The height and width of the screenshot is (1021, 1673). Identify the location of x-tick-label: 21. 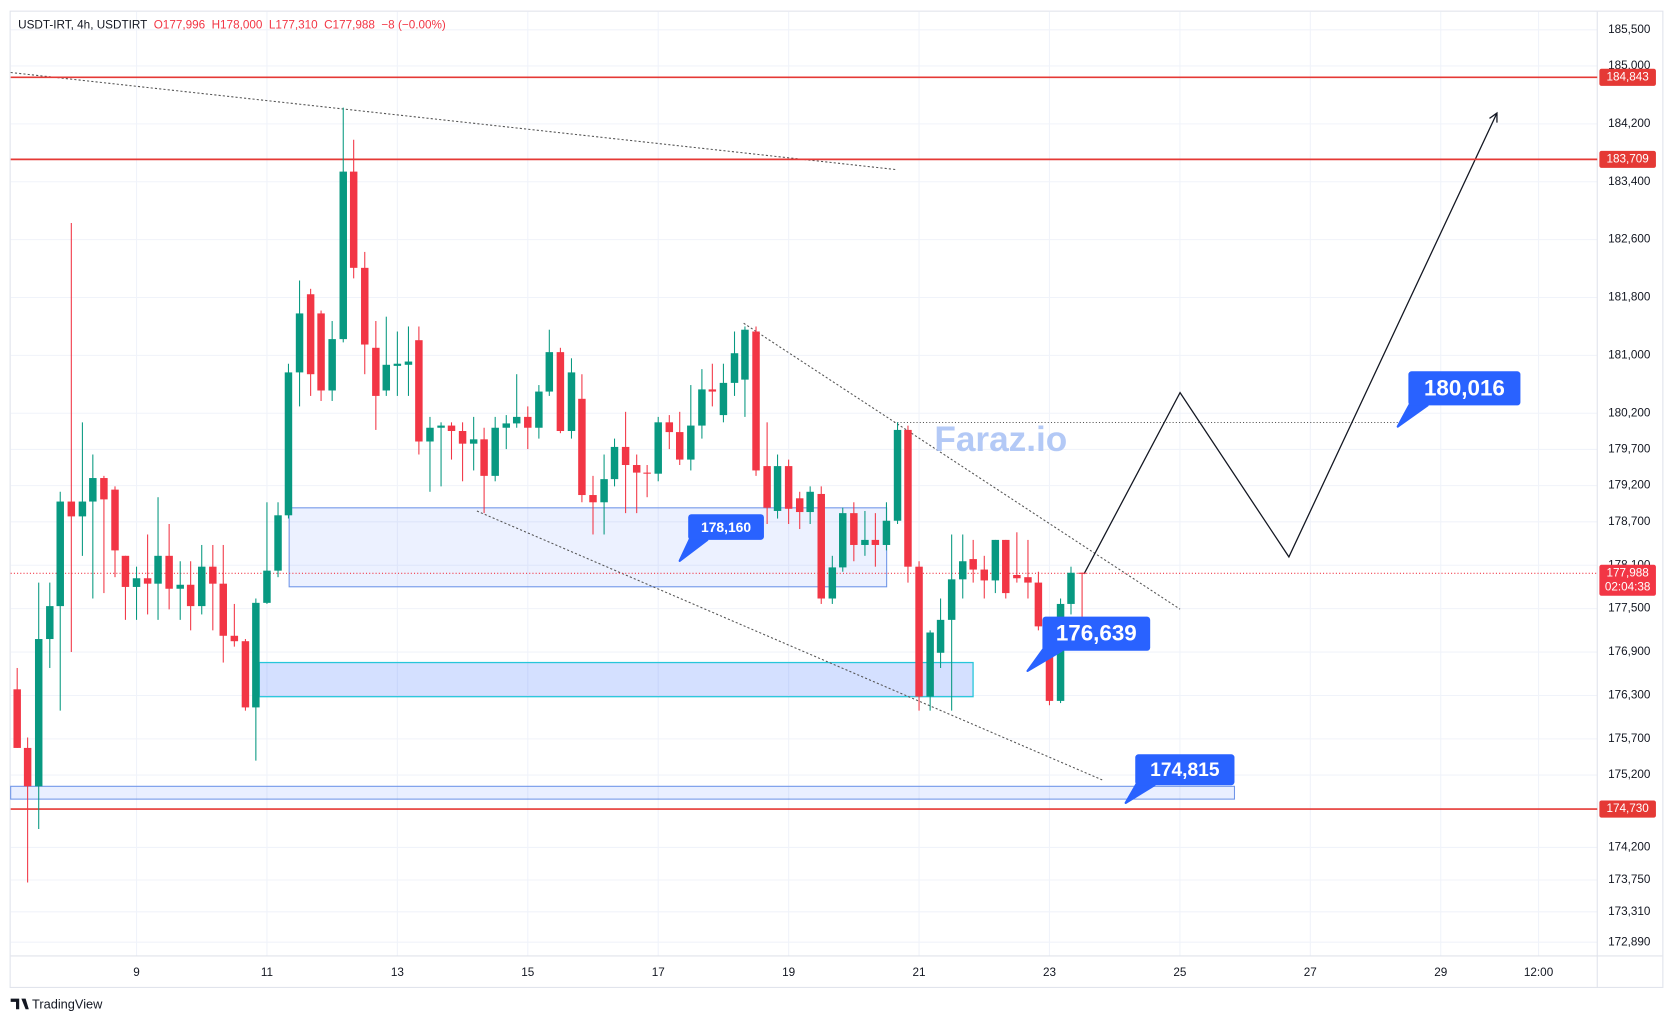
(919, 972).